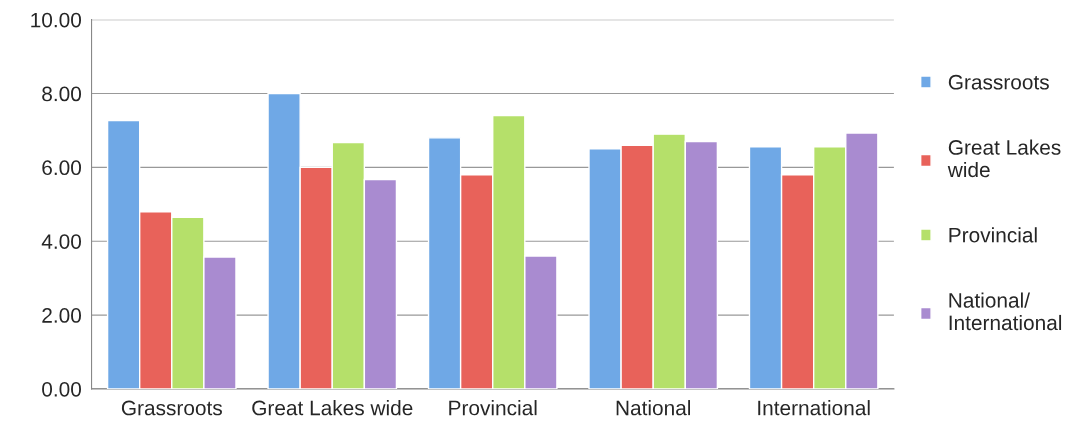  I want to click on legend-label: Grassroots, so click(998, 82).